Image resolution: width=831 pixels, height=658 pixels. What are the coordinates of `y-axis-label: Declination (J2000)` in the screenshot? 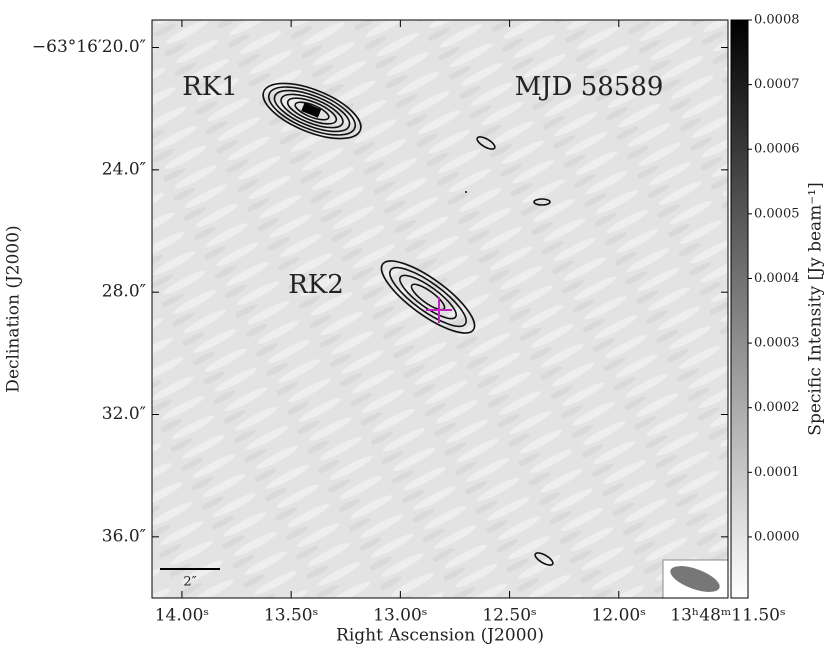 It's located at (14, 308).